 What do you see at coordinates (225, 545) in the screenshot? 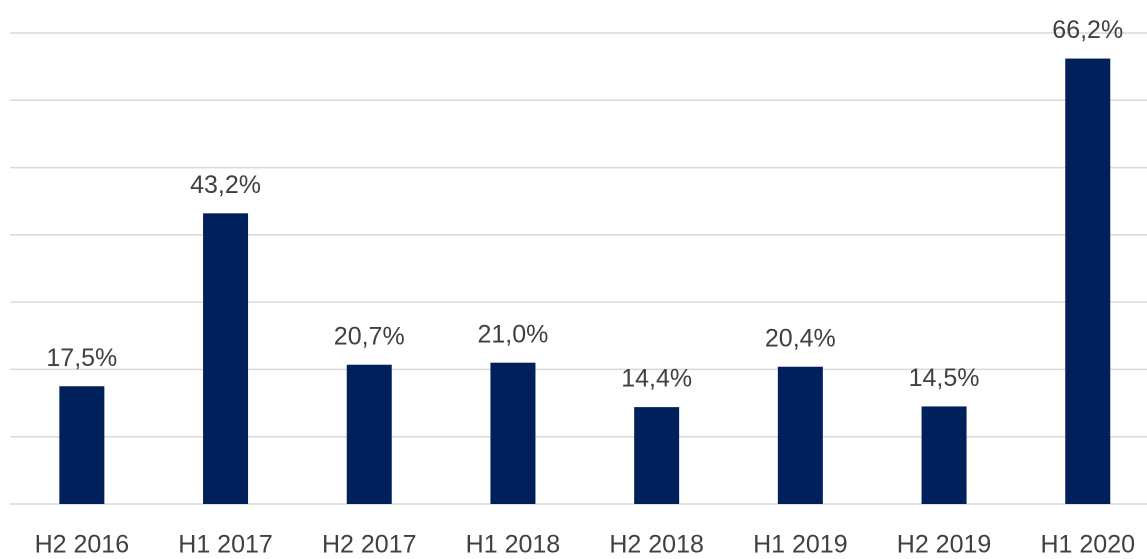
I see `x-tick-label: H1 2017` at bounding box center [225, 545].